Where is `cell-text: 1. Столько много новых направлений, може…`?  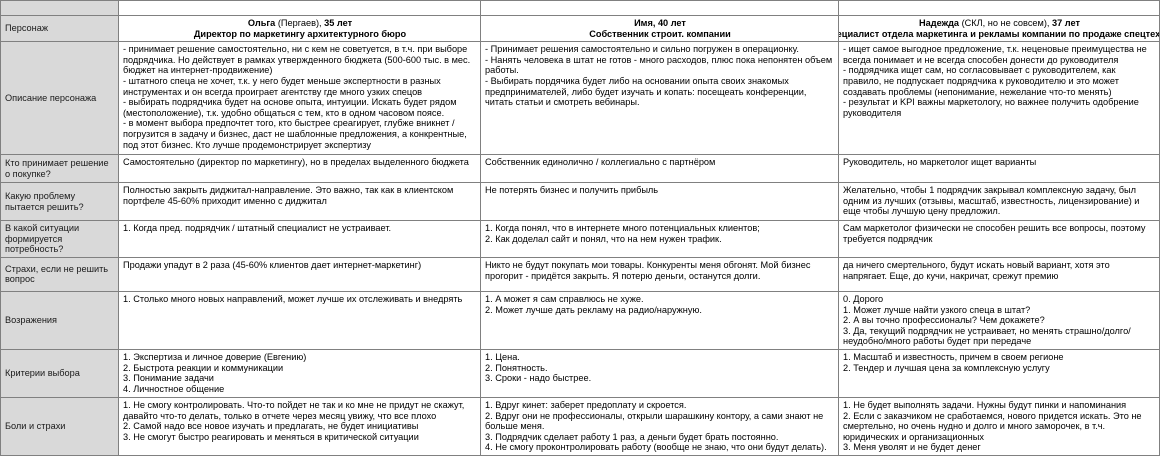 cell-text: 1. Столько много новых направлений, може… is located at coordinates (293, 298).